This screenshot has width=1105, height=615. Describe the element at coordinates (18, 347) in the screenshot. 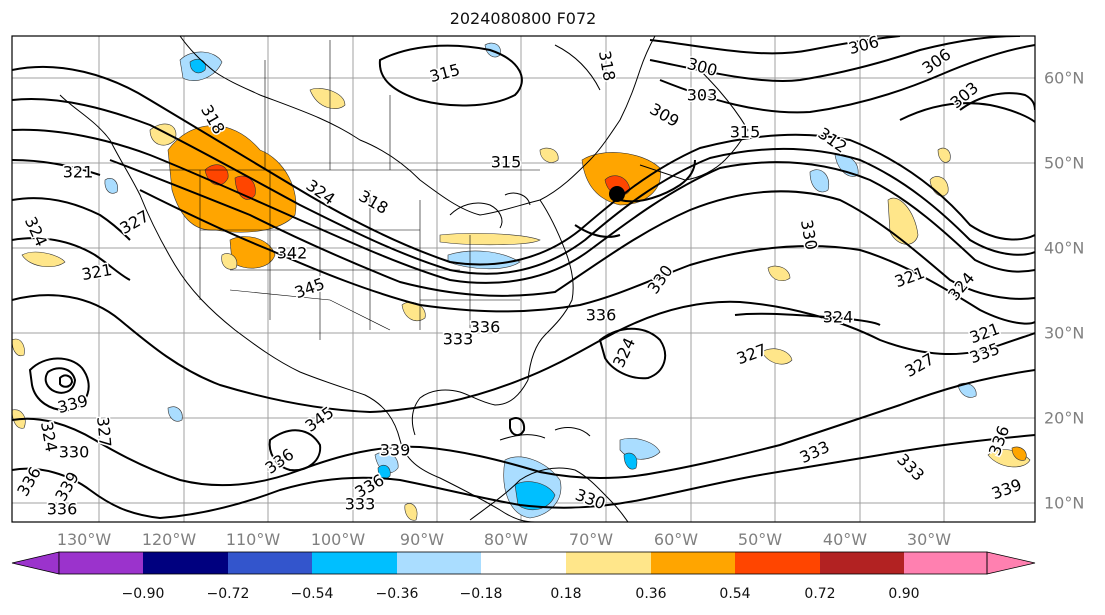

I see `positive-area-westcoast` at that location.